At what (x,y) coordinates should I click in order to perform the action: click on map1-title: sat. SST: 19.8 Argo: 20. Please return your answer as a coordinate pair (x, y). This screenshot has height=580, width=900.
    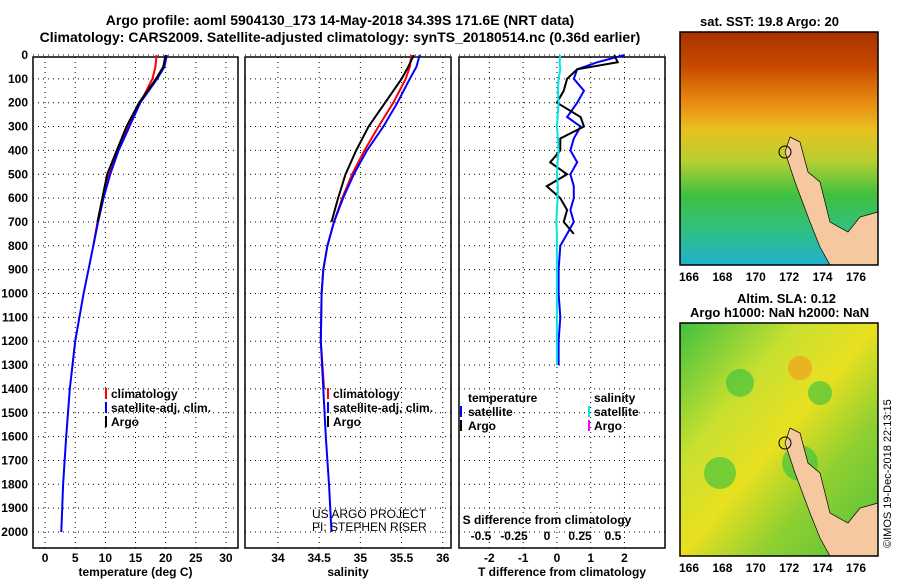
    Looking at the image, I should click on (769, 21).